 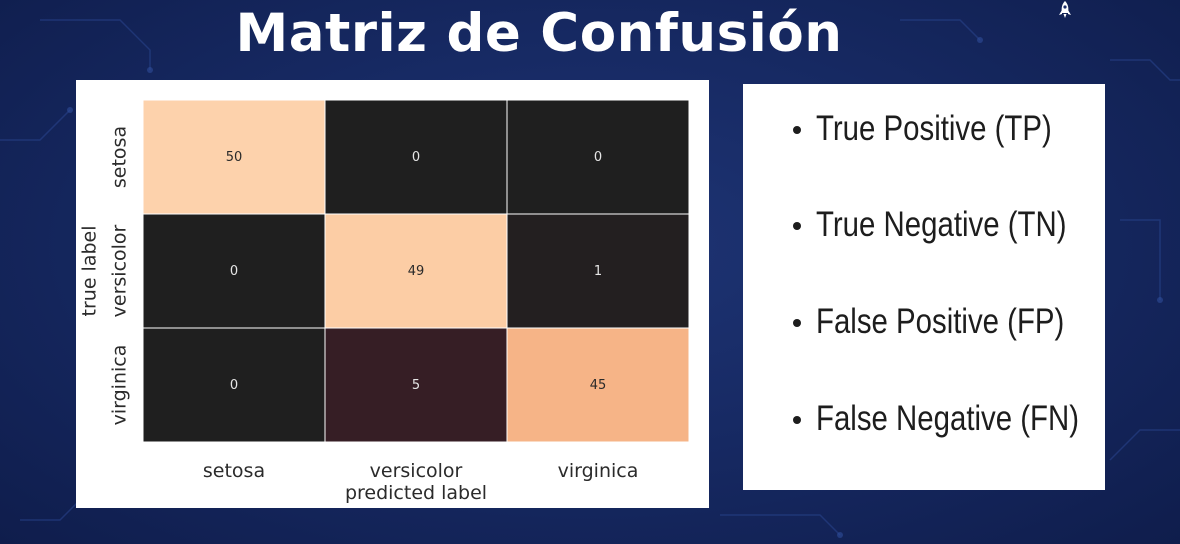 What do you see at coordinates (416, 271) in the screenshot?
I see `cell-value-label: 49` at bounding box center [416, 271].